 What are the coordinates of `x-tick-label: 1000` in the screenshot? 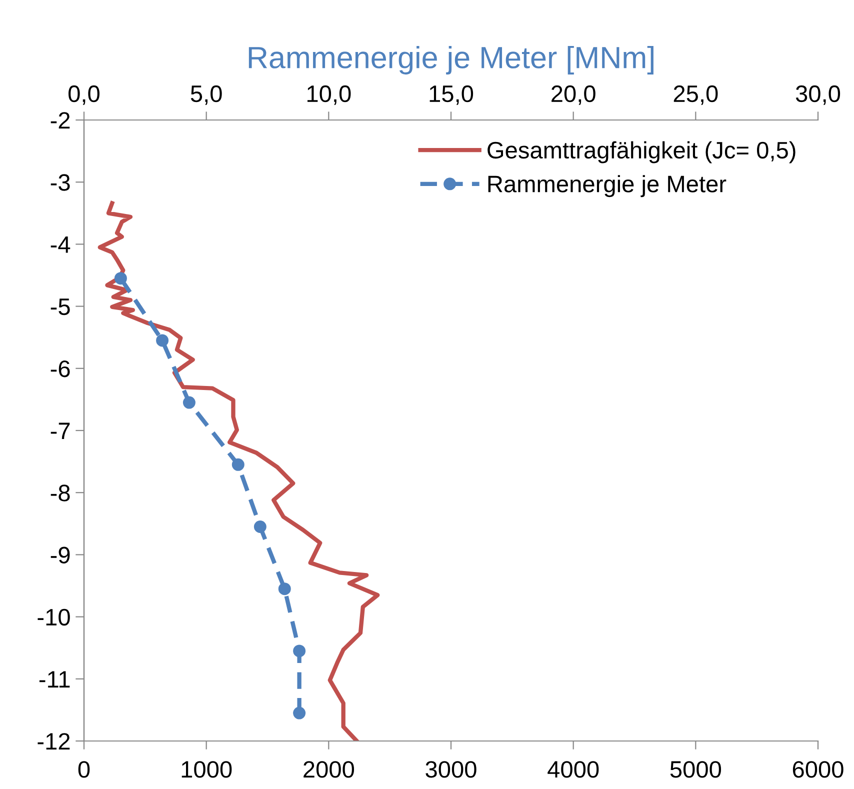 It's located at (207, 769).